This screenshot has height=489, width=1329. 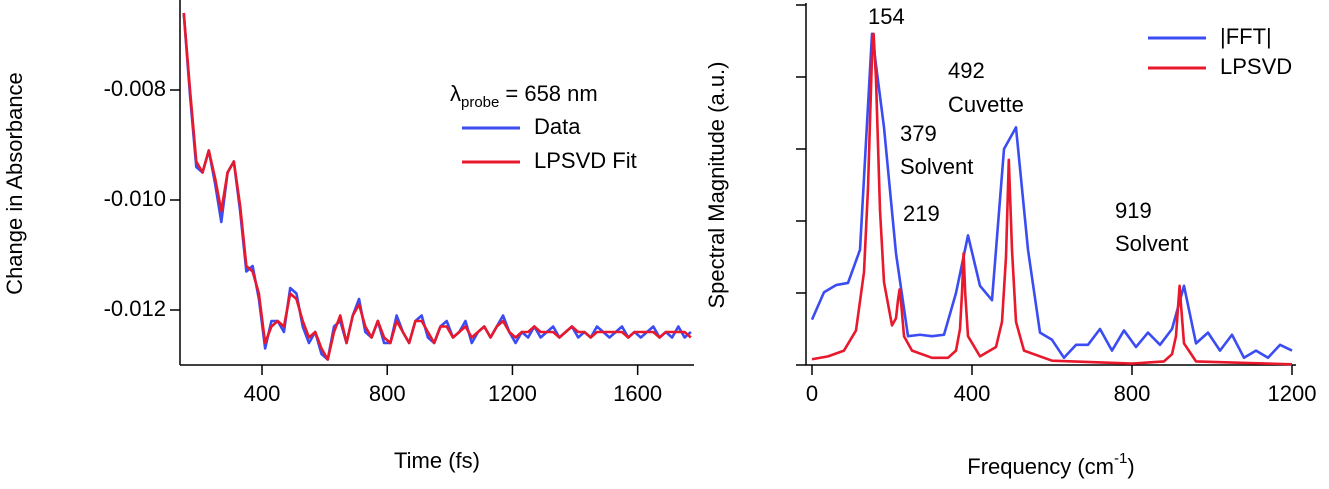 I want to click on legend-label: |FFT|, so click(x=1246, y=36).